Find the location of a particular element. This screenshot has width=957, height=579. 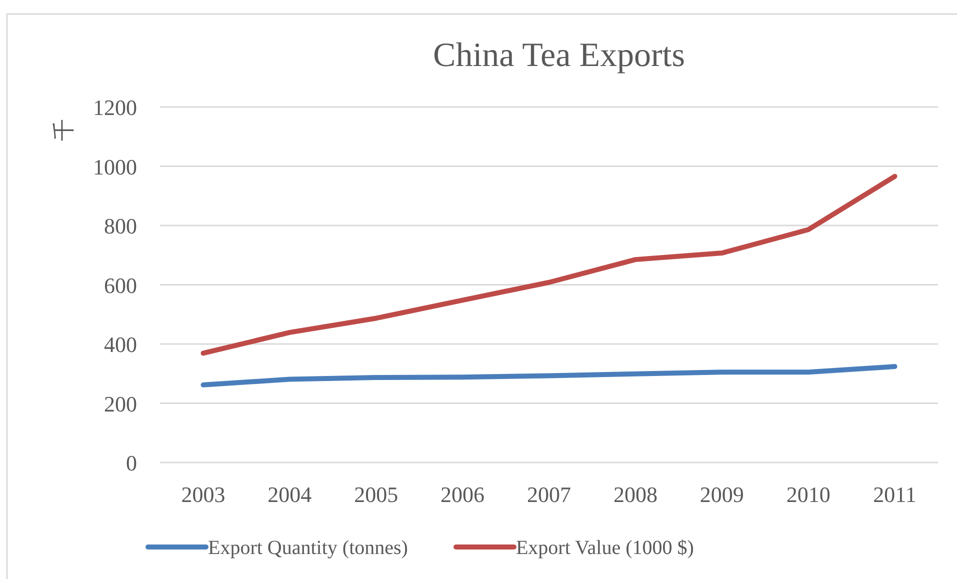

x-tick-label: 2005 is located at coordinates (376, 494).